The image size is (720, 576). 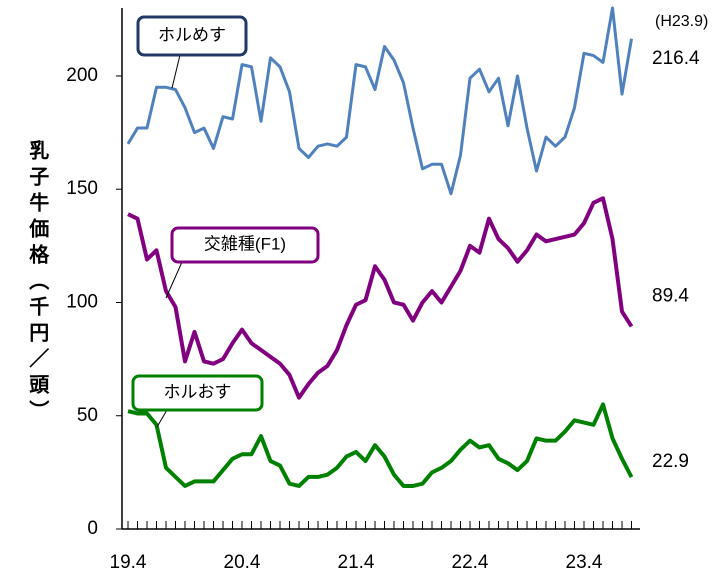 I want to click on end-value-label: 22.9, so click(x=670, y=461).